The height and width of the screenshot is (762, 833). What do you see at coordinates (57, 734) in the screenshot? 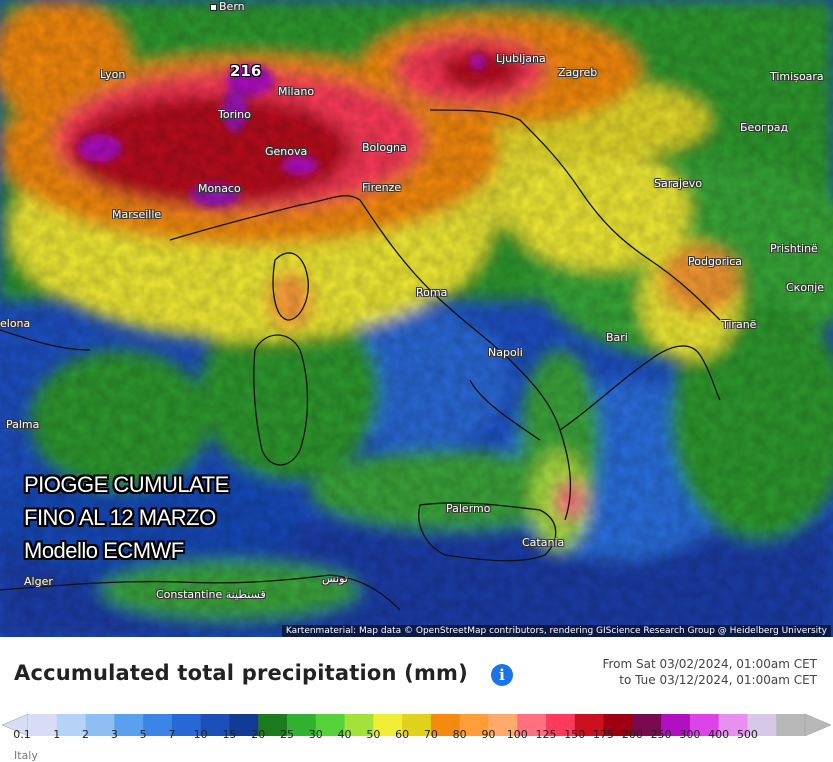
I see `scale-tick-label: 1` at bounding box center [57, 734].